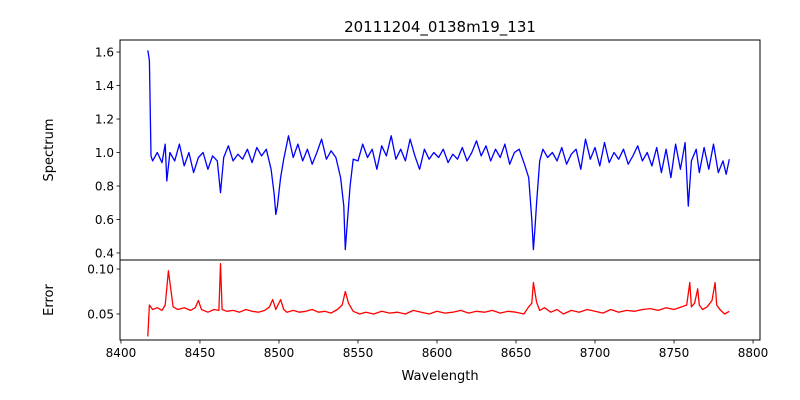  I want to click on x-tick-label: 8750, so click(674, 353).